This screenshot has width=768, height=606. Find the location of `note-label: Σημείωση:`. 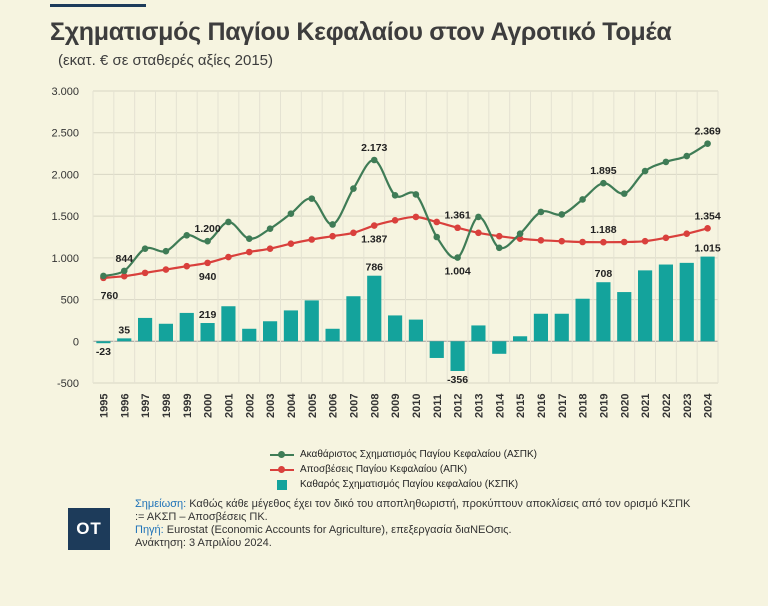

note-label: Σημείωση: is located at coordinates (161, 504).